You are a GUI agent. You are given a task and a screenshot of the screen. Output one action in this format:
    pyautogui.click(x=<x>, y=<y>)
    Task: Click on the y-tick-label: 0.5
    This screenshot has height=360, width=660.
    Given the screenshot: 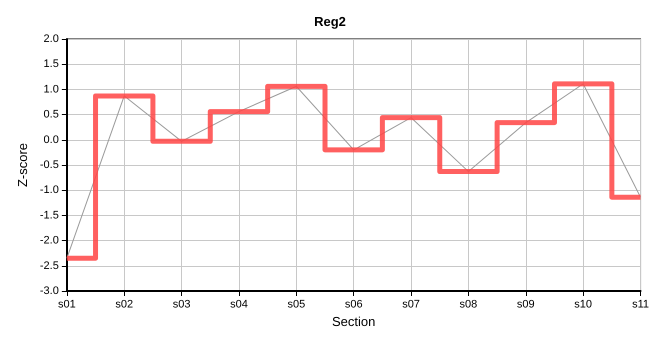 What is the action you would take?
    pyautogui.click(x=51, y=114)
    